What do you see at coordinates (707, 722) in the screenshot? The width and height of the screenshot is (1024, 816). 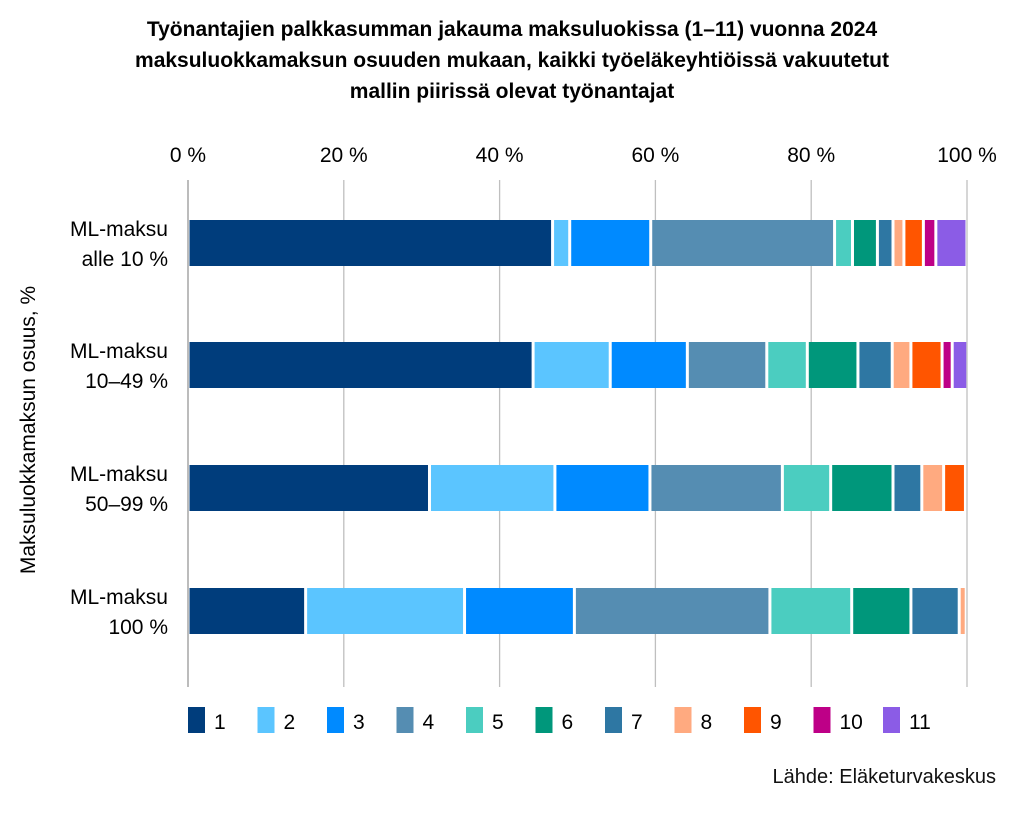 I see `legend-label: 8` at bounding box center [707, 722].